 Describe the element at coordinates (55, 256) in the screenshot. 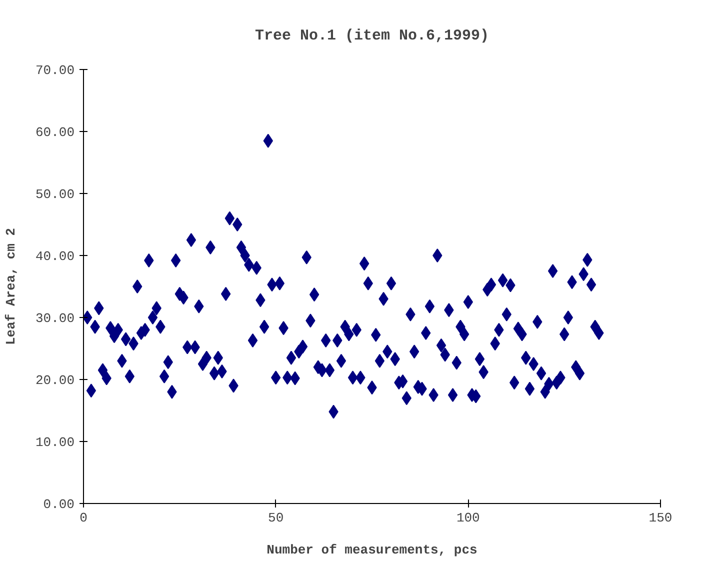

I see `y-tick-label: 40.00` at that location.